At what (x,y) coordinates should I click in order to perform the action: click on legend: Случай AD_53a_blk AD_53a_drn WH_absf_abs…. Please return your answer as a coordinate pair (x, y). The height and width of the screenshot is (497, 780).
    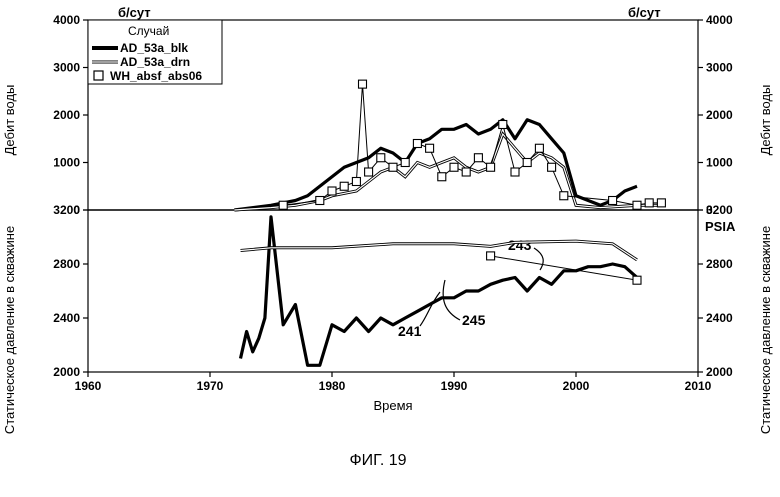
    Looking at the image, I should click on (155, 52).